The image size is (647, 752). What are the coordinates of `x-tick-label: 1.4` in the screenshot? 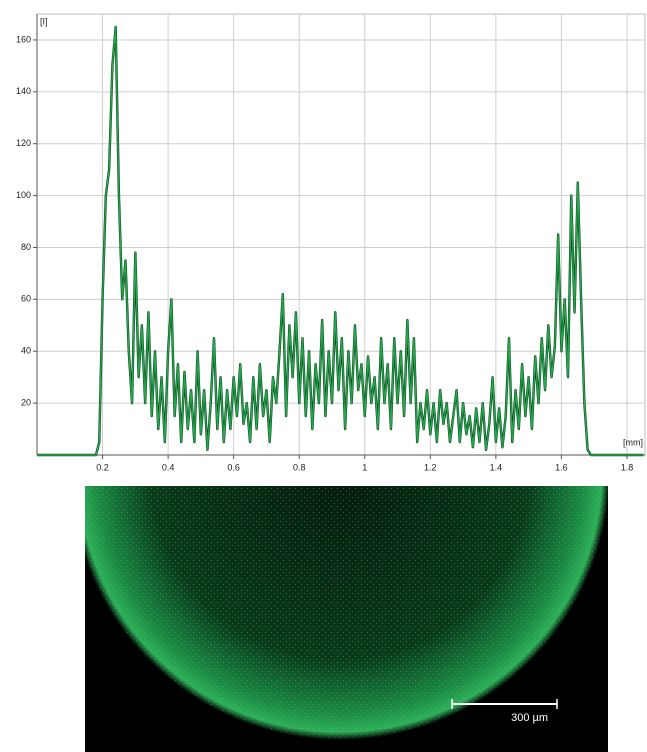 It's located at (496, 467).